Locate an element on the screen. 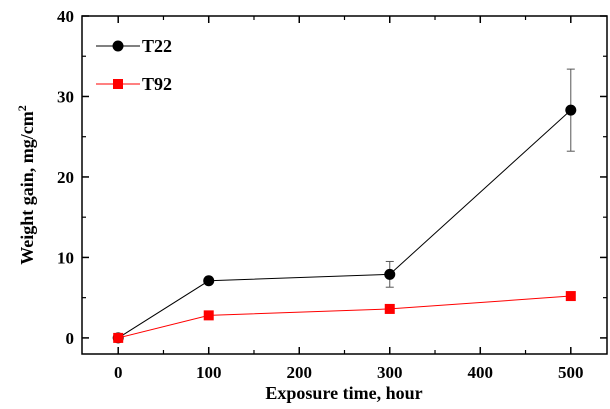 The width and height of the screenshot is (610, 409). y-tick-label: 10 is located at coordinates (65, 257).